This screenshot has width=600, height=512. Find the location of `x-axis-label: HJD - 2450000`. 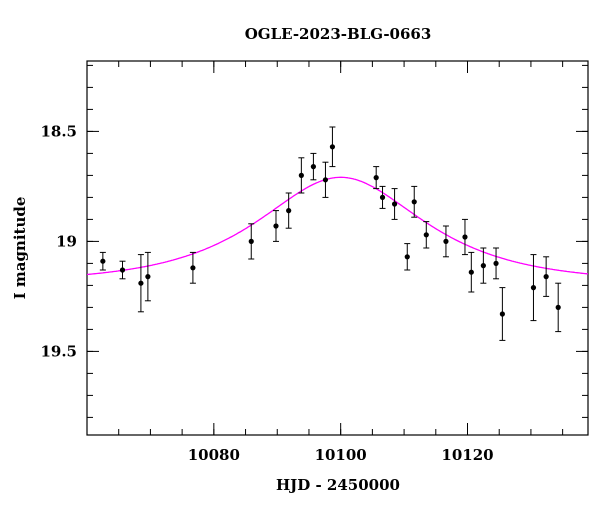

x-axis-label: HJD - 2450000 is located at coordinates (338, 485).